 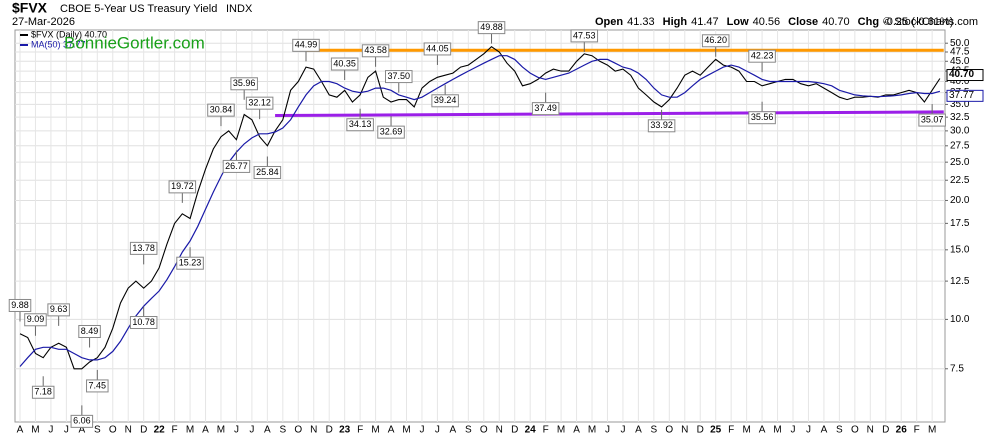 I want to click on annotation: 9.09, so click(x=36, y=319).